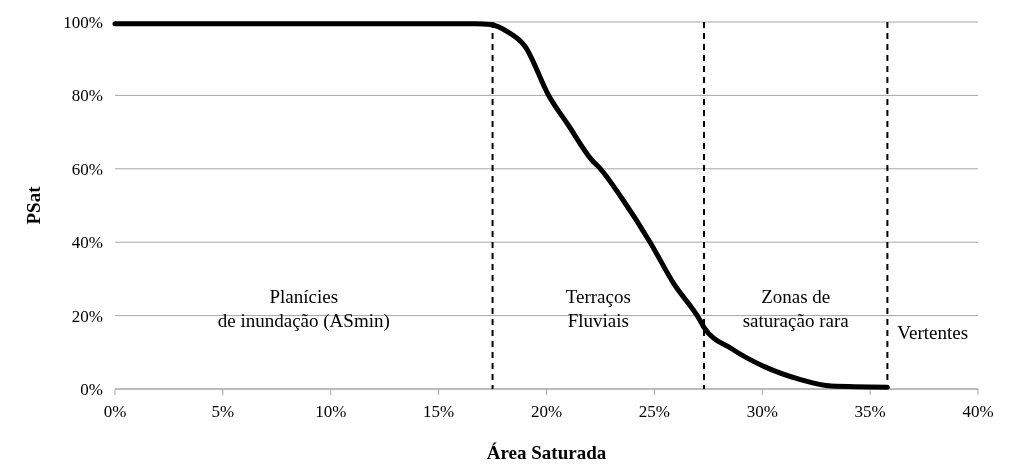  Describe the element at coordinates (546, 452) in the screenshot. I see `x-axis-title: Área Saturada` at that location.